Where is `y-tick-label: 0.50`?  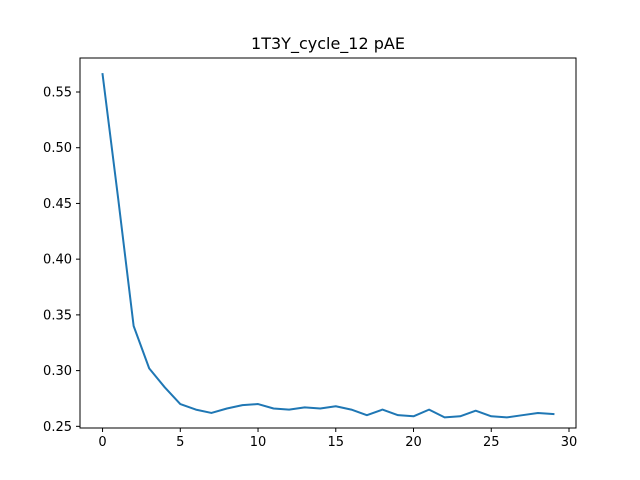 y-tick-label: 0.50 is located at coordinates (57, 148).